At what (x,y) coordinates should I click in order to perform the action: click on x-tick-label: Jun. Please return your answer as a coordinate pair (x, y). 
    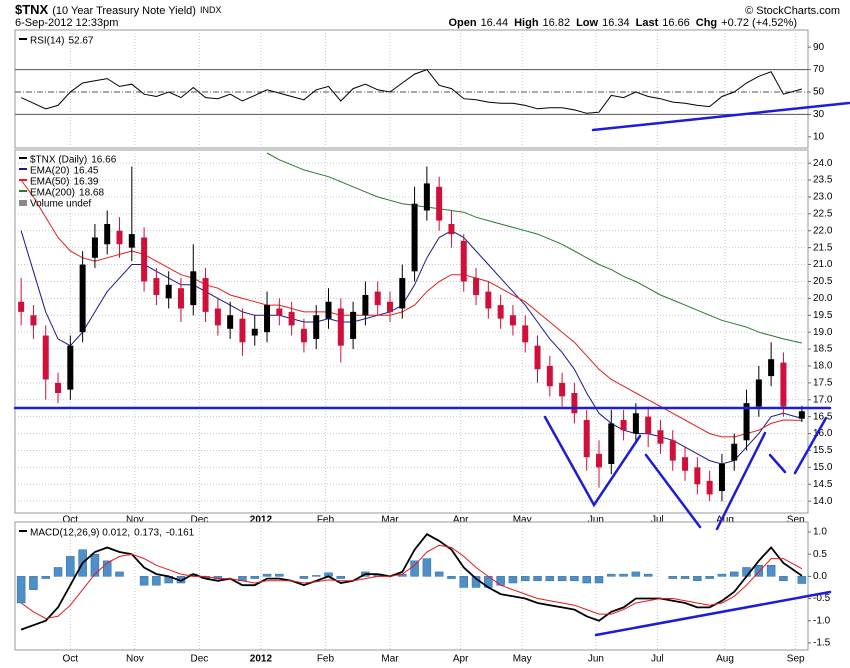
    Looking at the image, I should click on (596, 659).